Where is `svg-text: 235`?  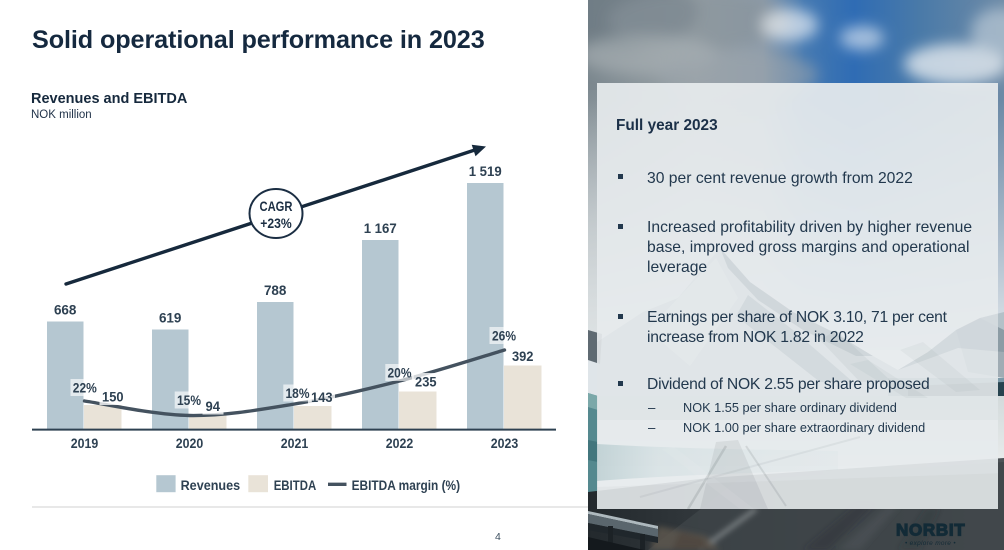
svg-text: 235 is located at coordinates (426, 382).